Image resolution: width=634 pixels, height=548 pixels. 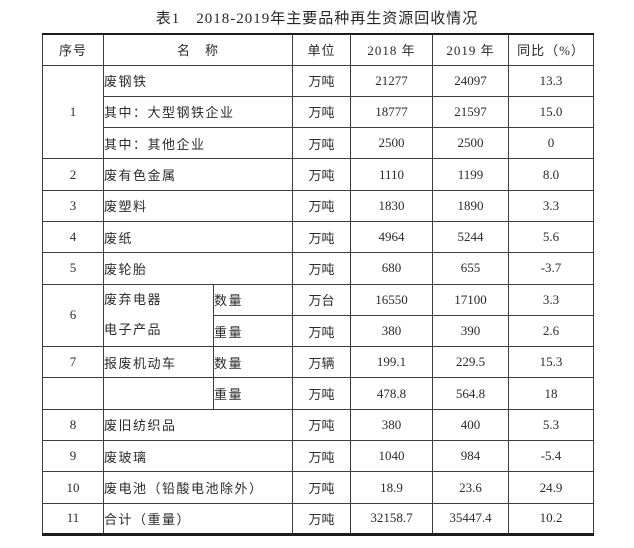 I want to click on cell-name: 其中：其他企业, so click(x=198, y=143).